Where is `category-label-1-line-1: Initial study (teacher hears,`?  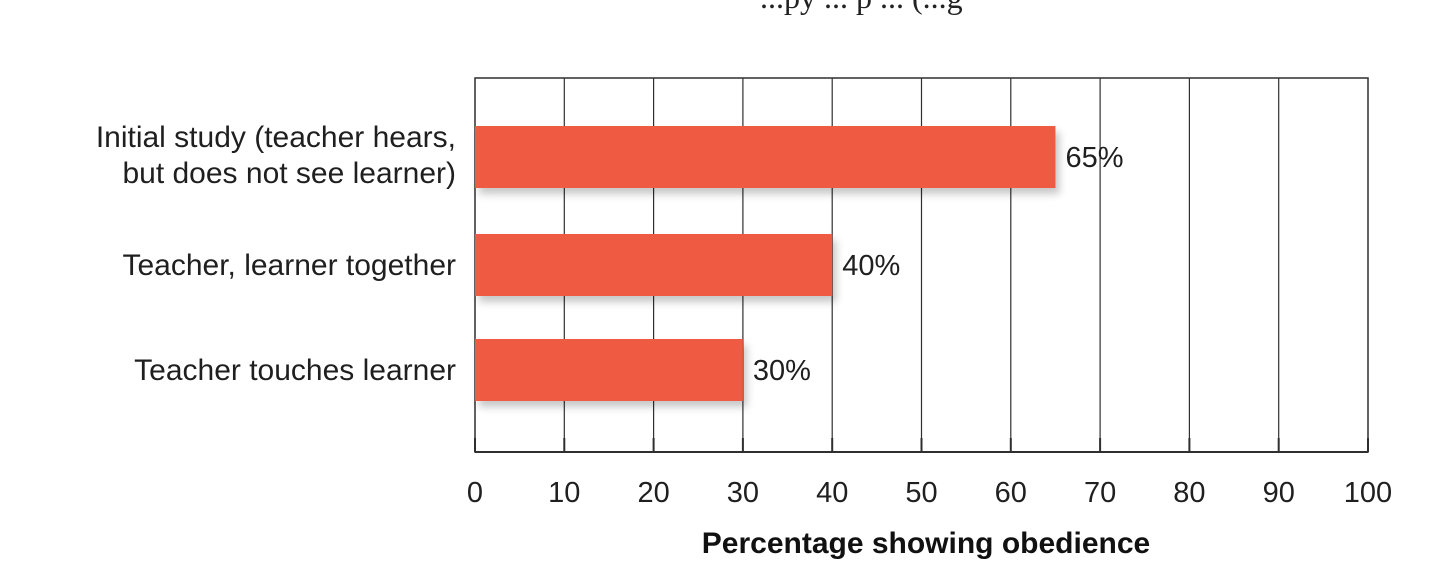
category-label-1-line-1: Initial study (teacher hears, is located at coordinates (276, 137).